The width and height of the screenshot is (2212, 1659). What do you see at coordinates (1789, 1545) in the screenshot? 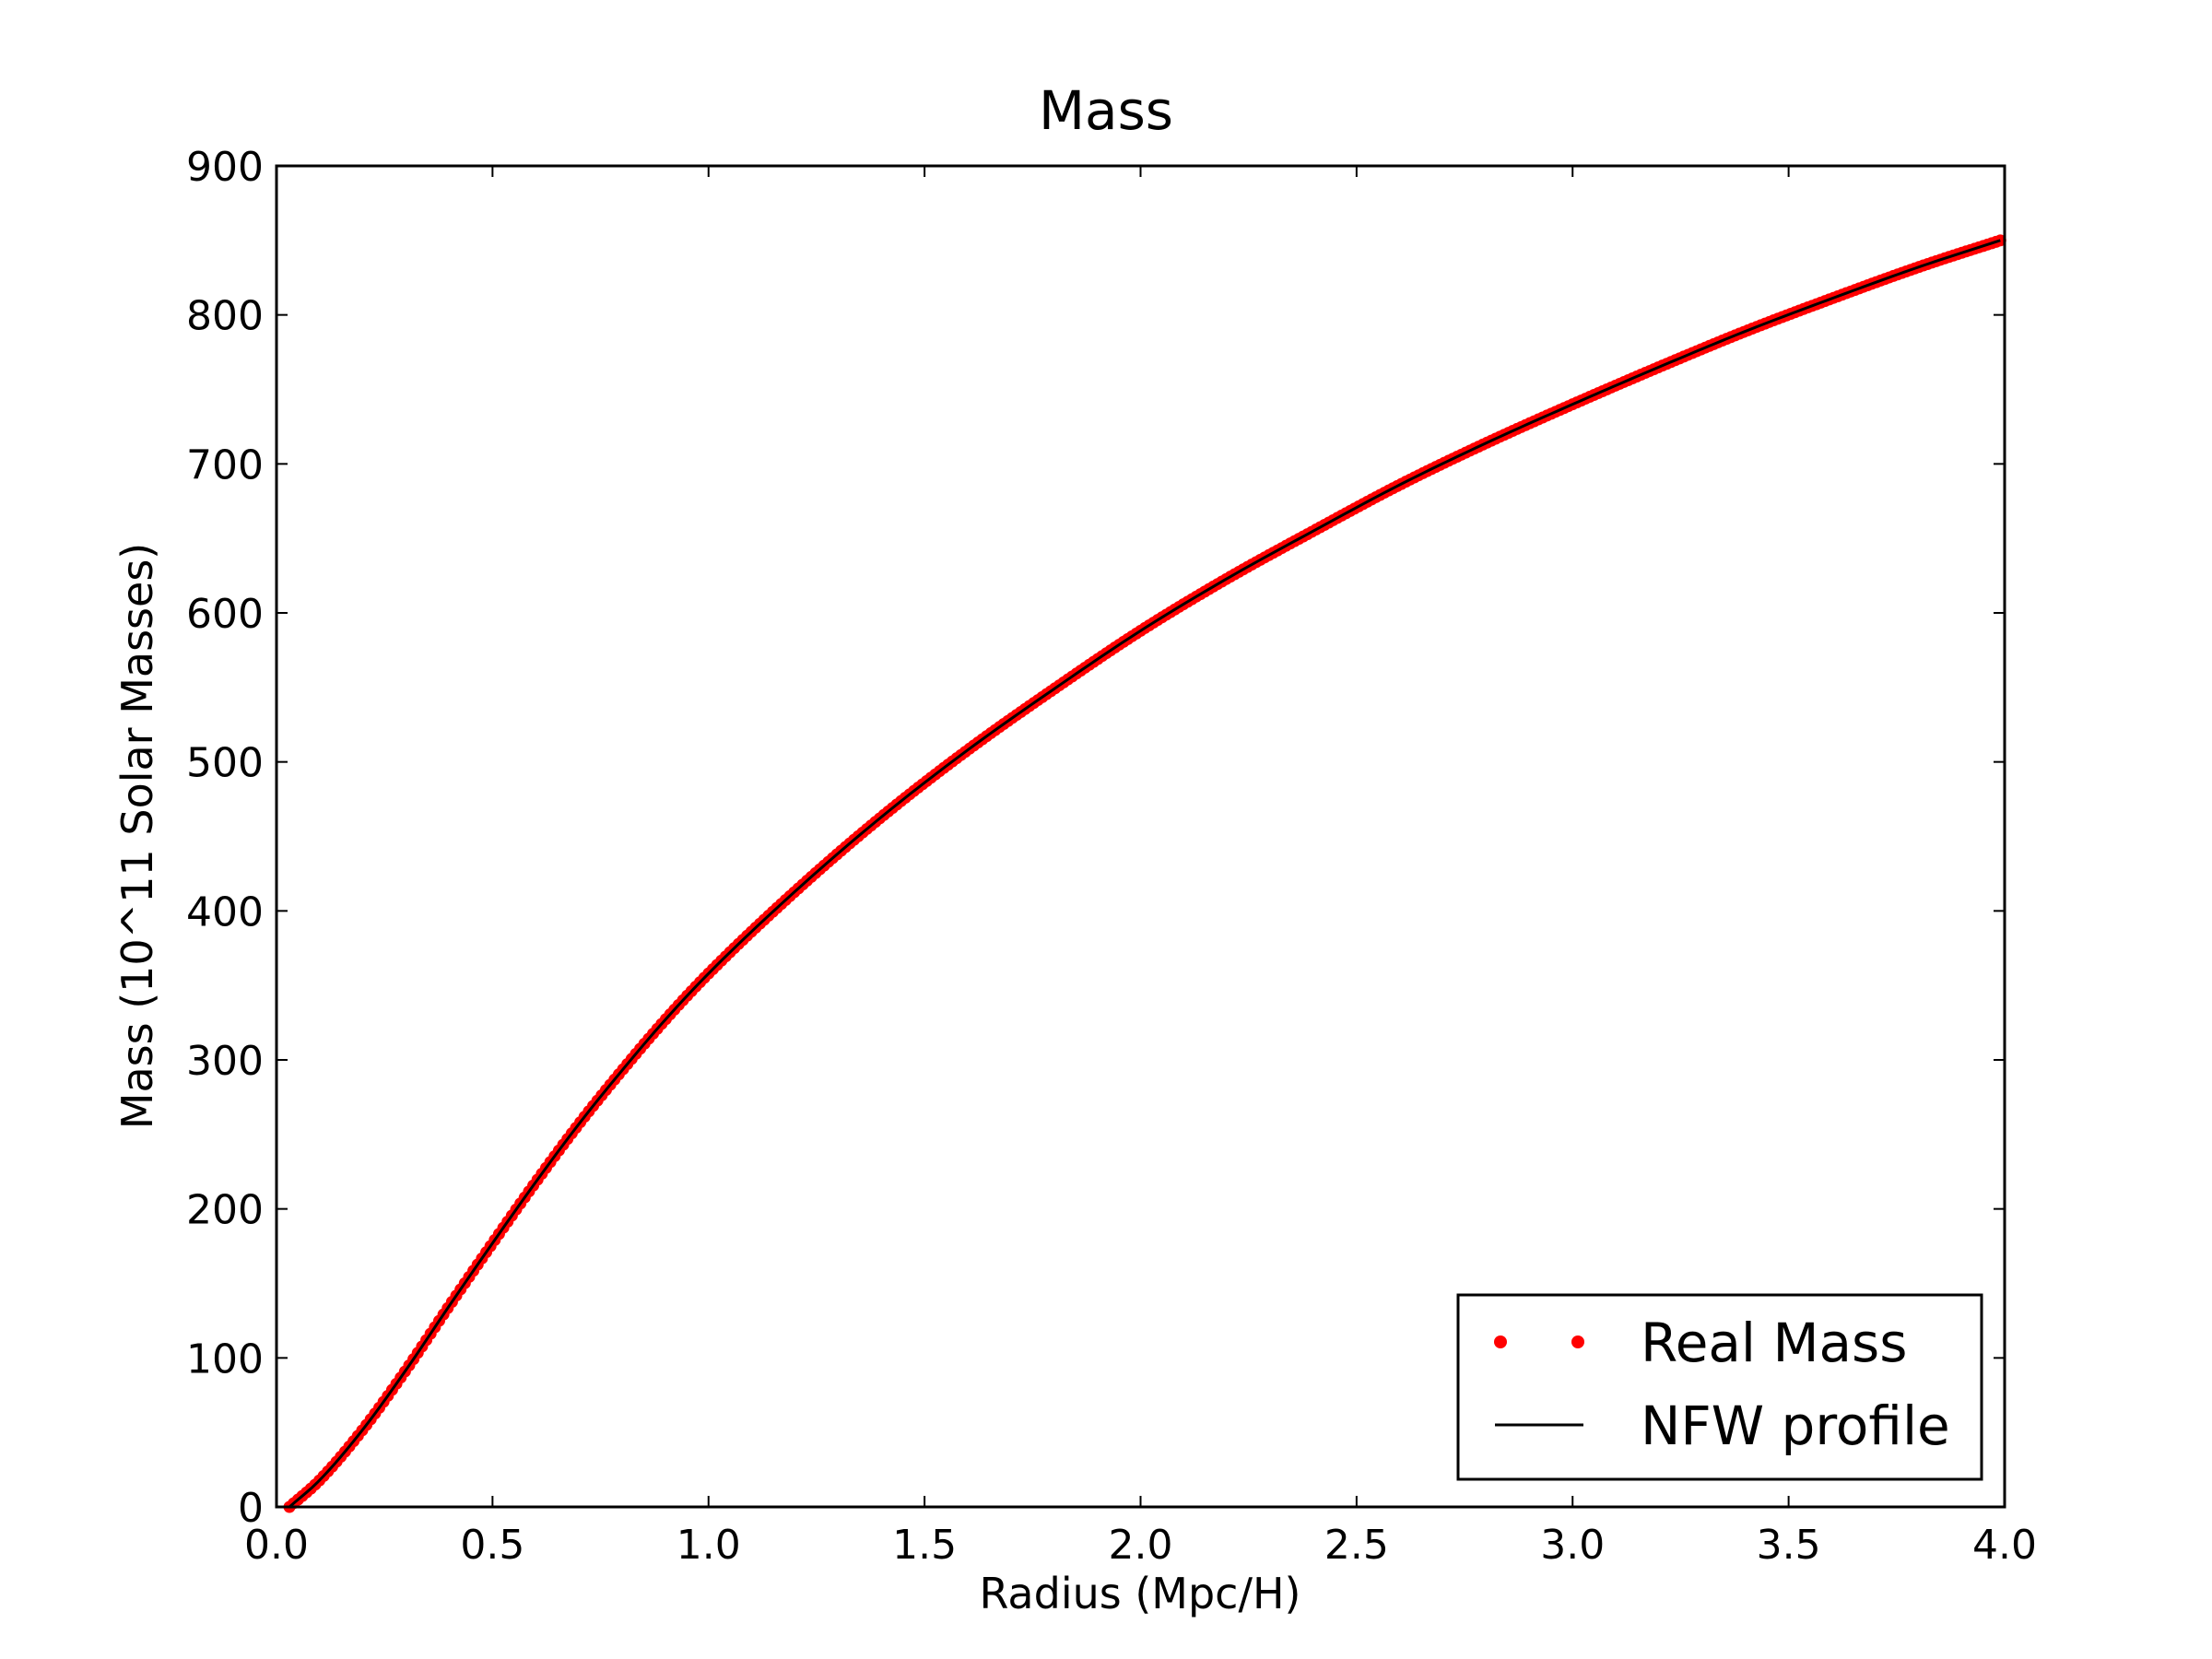
I see `x-tick-label: 3.5` at bounding box center [1789, 1545].